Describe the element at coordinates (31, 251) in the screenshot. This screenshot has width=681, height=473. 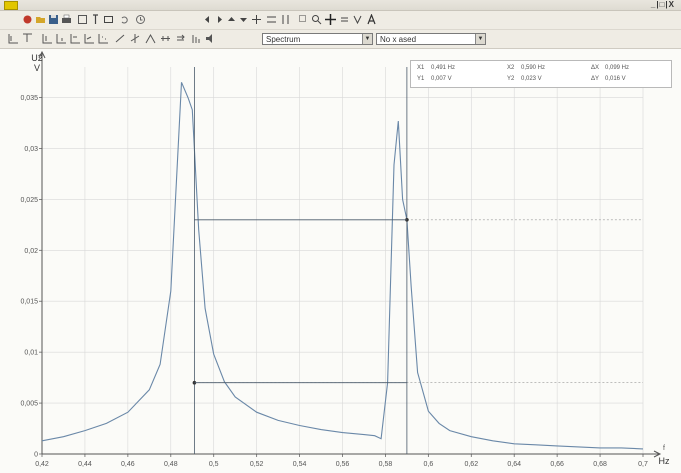
I see `y-tick-label: 0,02` at that location.